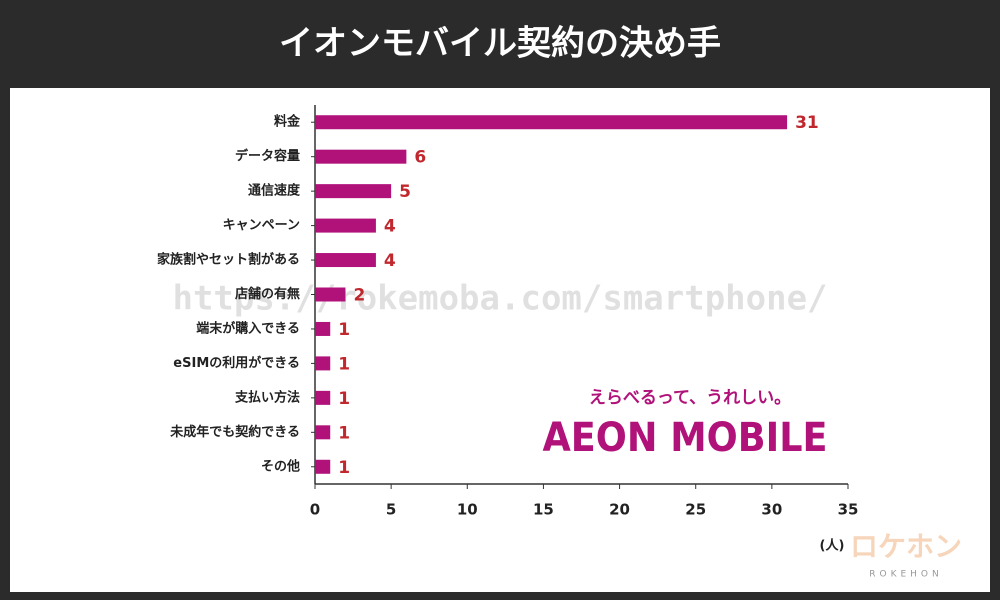 This screenshot has height=600, width=1000. Describe the element at coordinates (261, 225) in the screenshot. I see `y-tick-label: キャンペーン` at that location.